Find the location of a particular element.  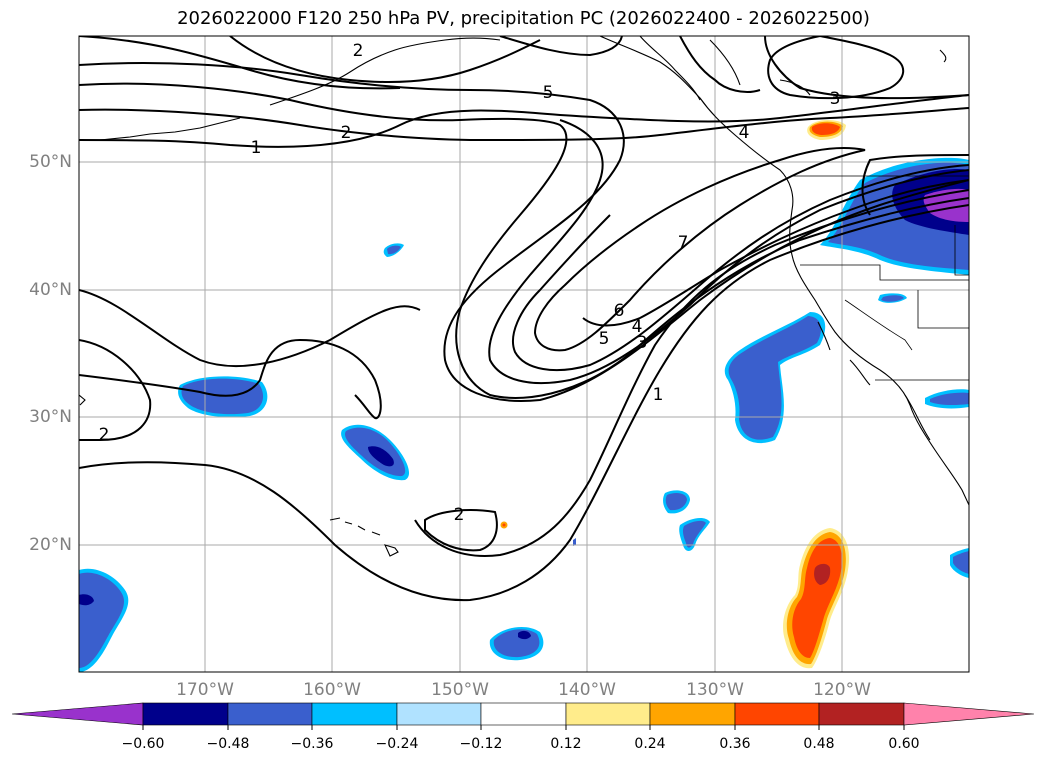

lon-label-160w: 160°W is located at coordinates (332, 690).